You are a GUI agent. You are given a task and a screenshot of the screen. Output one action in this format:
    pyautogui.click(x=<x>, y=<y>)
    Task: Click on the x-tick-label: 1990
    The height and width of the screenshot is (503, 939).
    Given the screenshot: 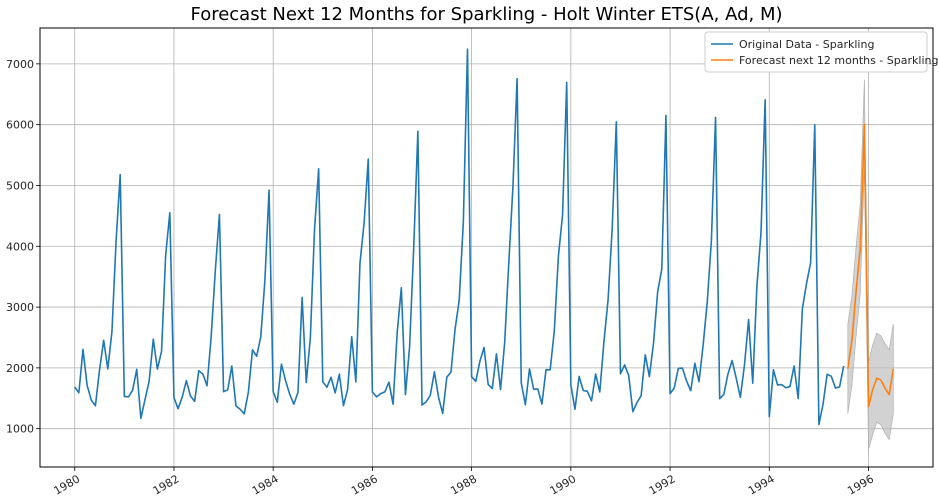 What is the action you would take?
    pyautogui.click(x=563, y=484)
    